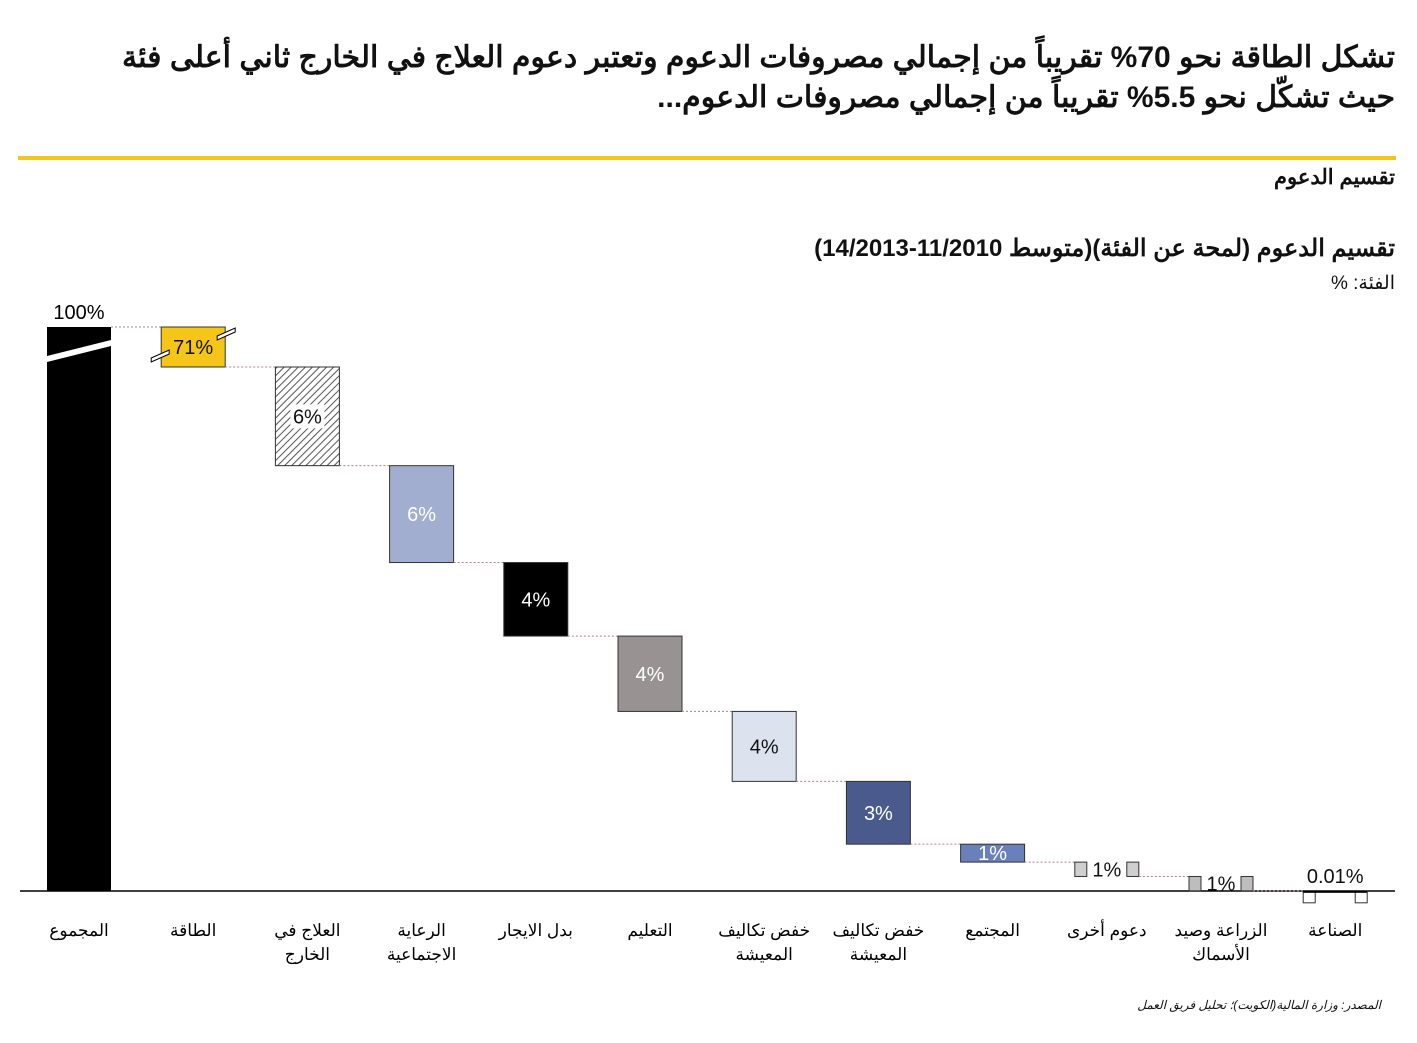  I want to click on category-label: الخارج, so click(307, 955).